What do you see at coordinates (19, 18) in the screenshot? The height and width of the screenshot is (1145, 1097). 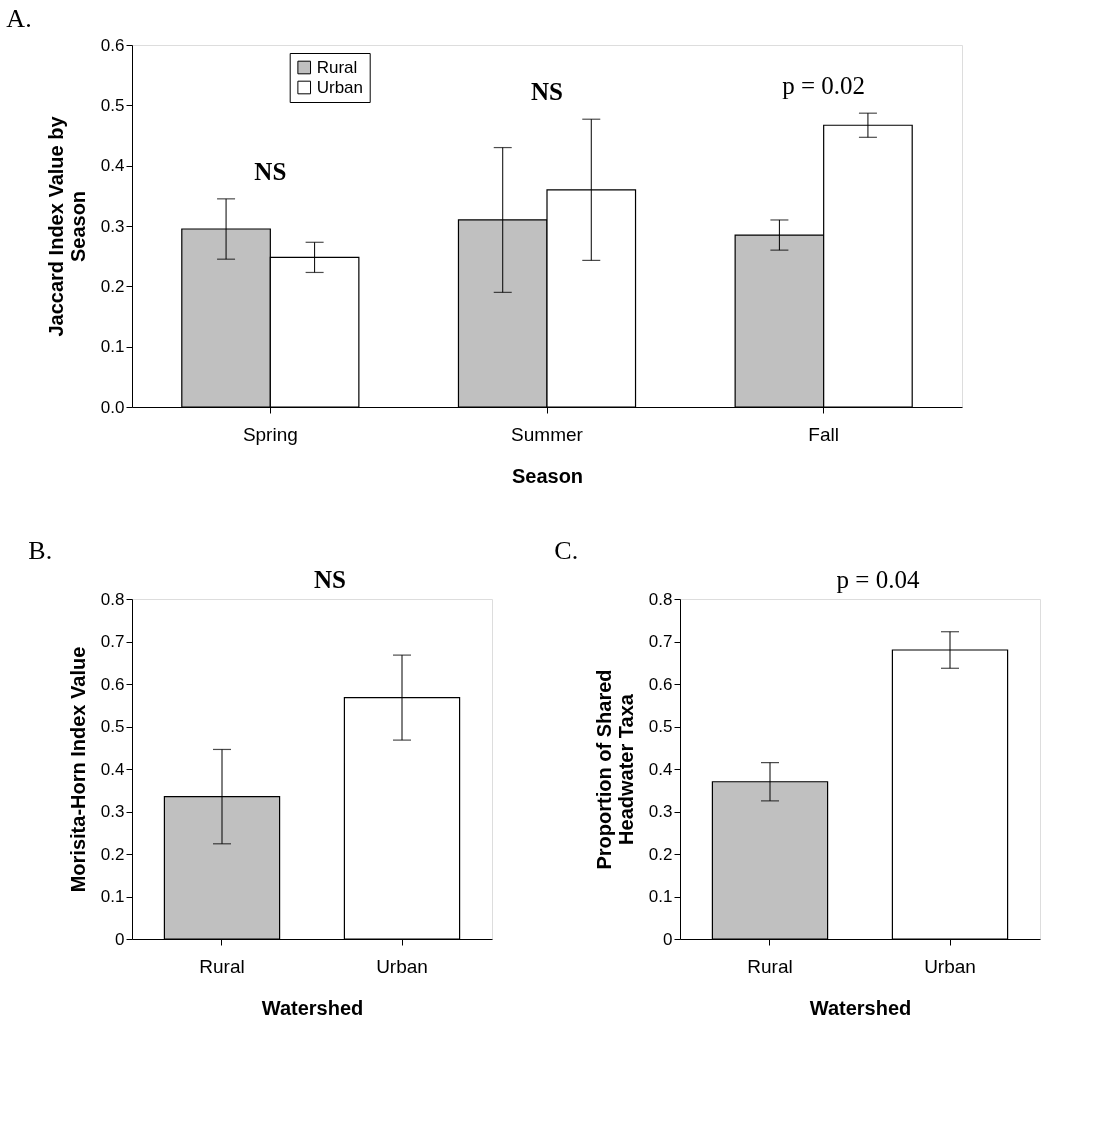 I see `chart-title: A.` at bounding box center [19, 18].